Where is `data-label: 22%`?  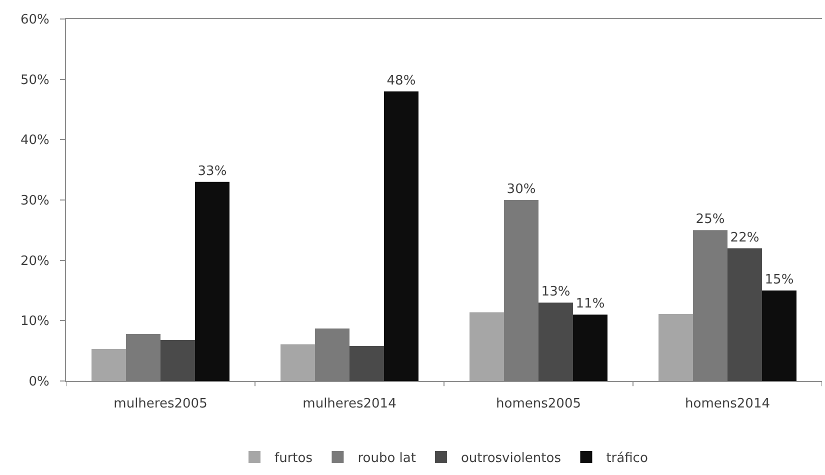 data-label: 22% is located at coordinates (745, 238).